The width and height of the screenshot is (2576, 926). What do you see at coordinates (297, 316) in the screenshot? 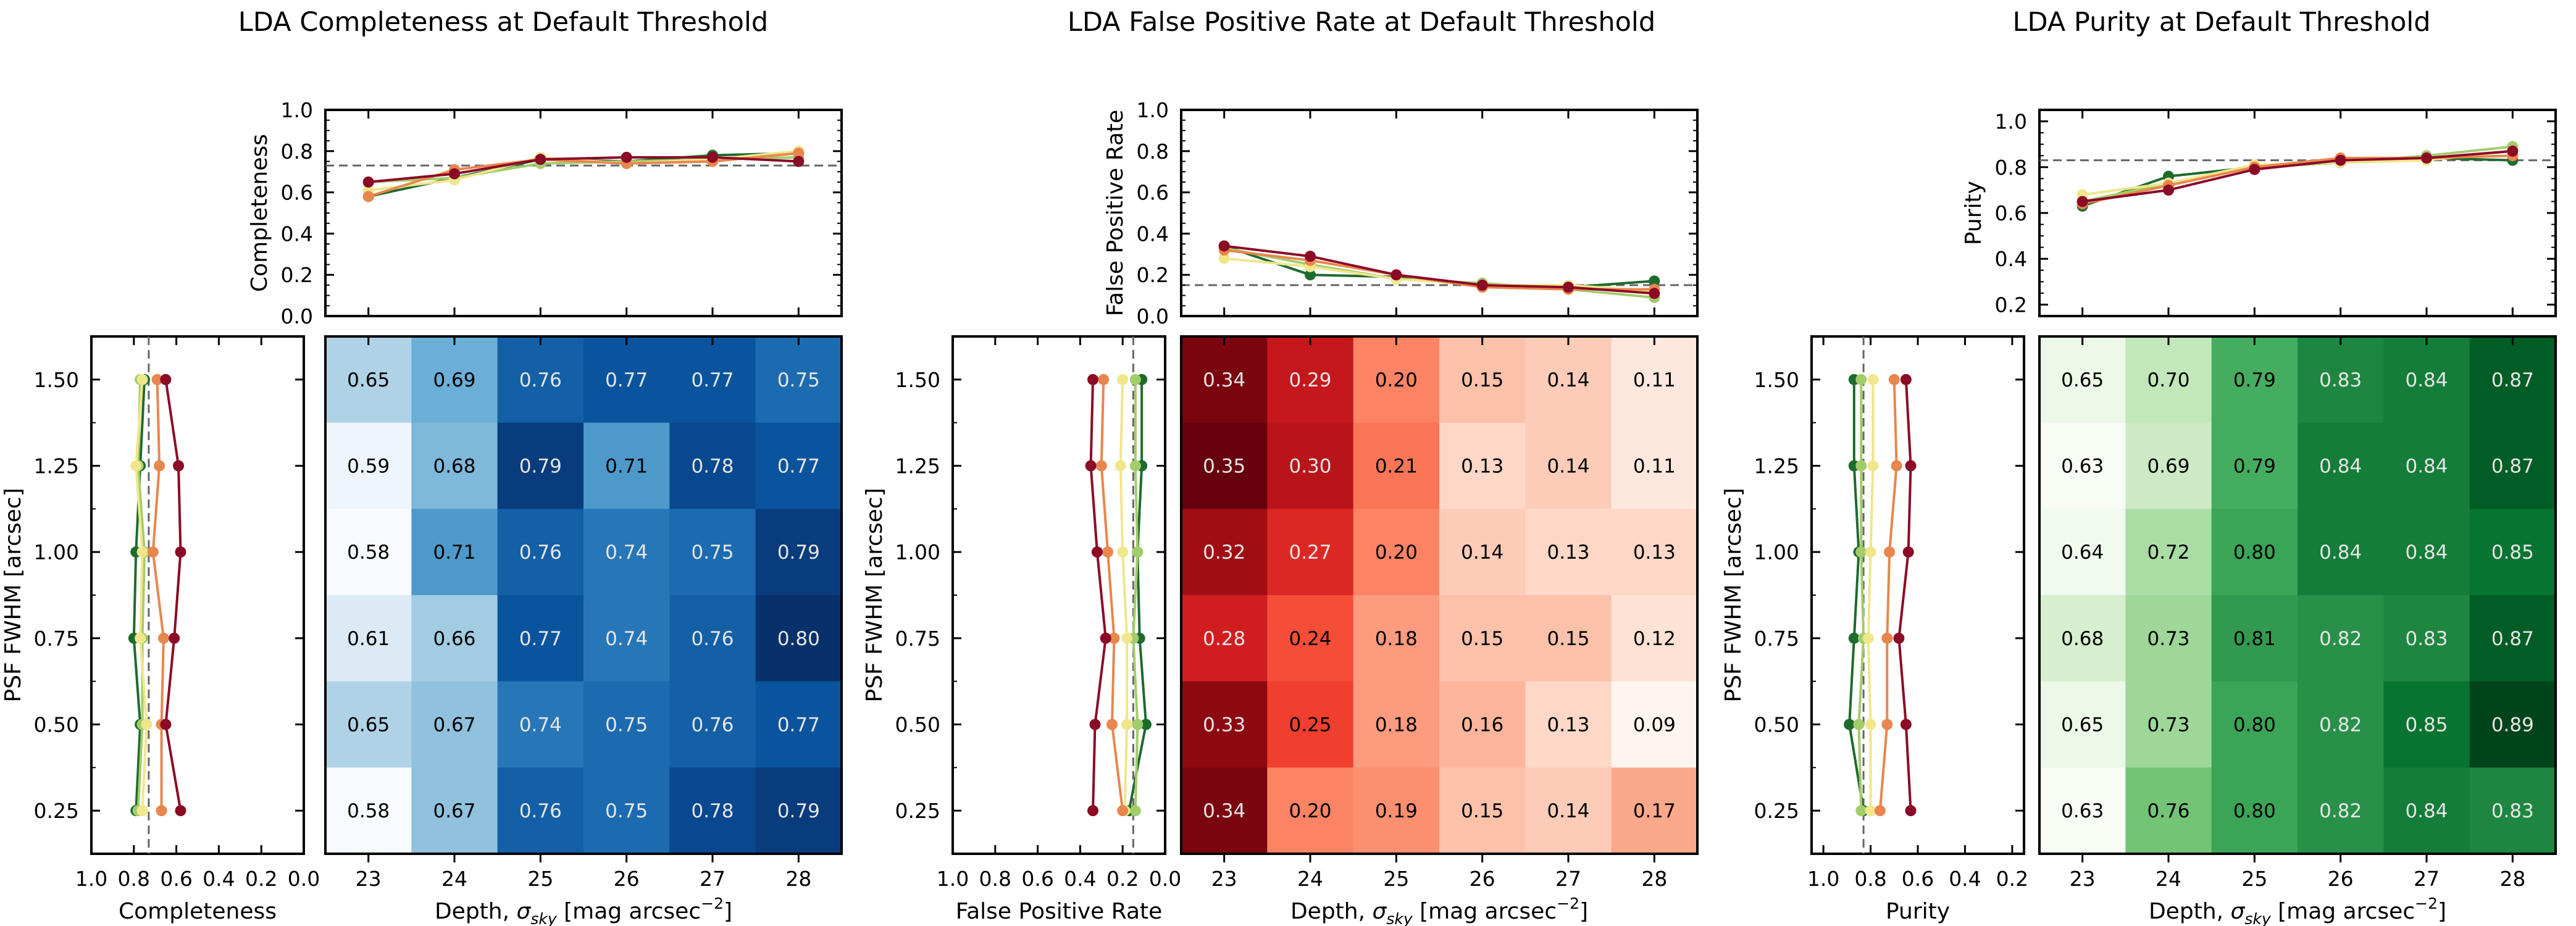
I see `top-y-tick-label: 0.0` at bounding box center [297, 316].